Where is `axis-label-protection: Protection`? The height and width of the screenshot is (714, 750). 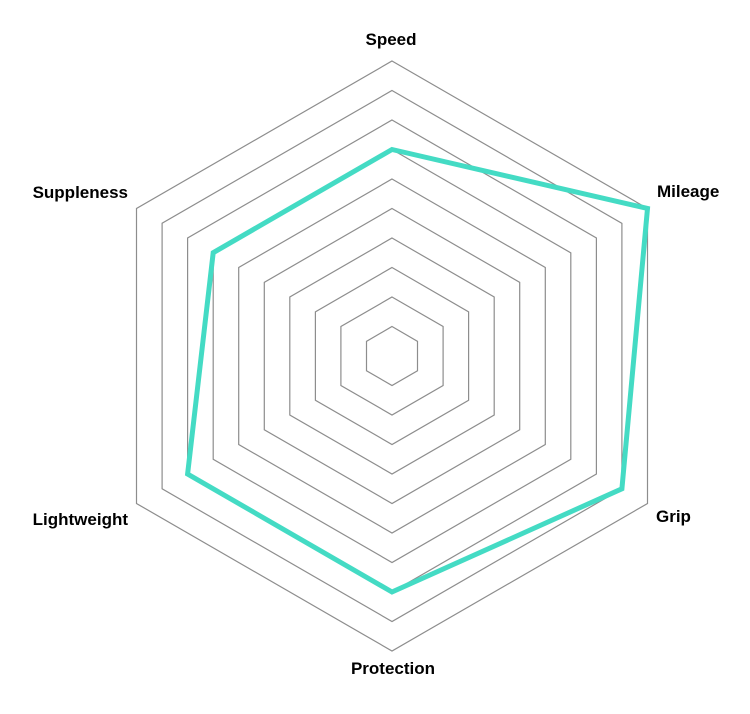 axis-label-protection: Protection is located at coordinates (393, 668).